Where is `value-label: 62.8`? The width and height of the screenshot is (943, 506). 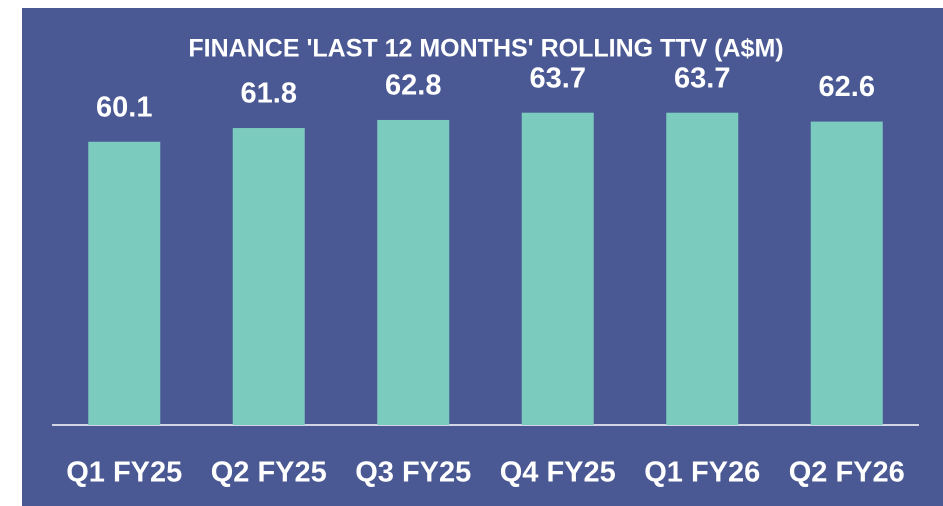
value-label: 62.8 is located at coordinates (413, 86).